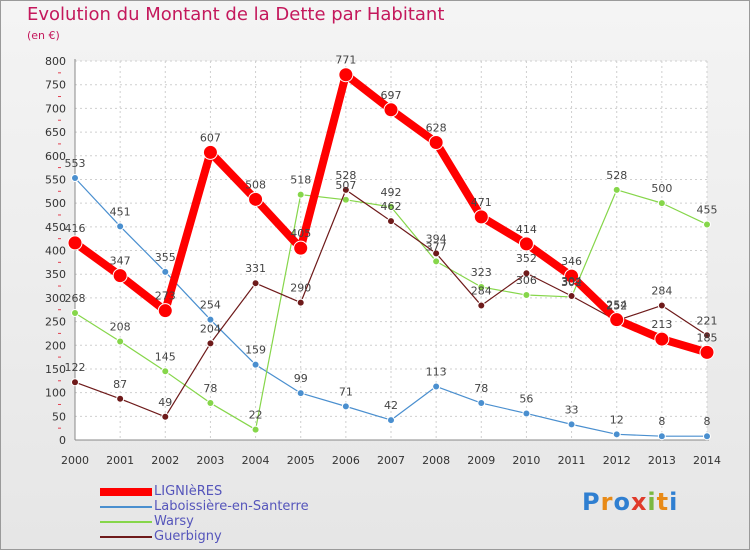 The image size is (750, 550). I want to click on y-tick-label: 150, so click(55, 369).